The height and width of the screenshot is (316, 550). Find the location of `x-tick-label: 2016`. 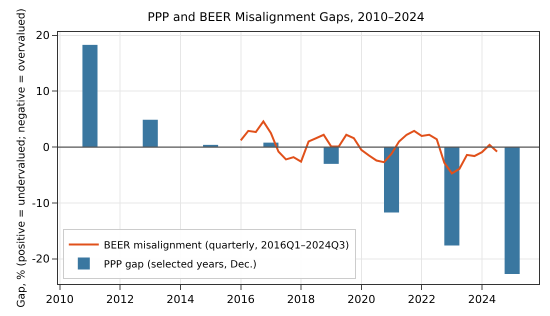

x-tick-label: 2016 is located at coordinates (240, 299).